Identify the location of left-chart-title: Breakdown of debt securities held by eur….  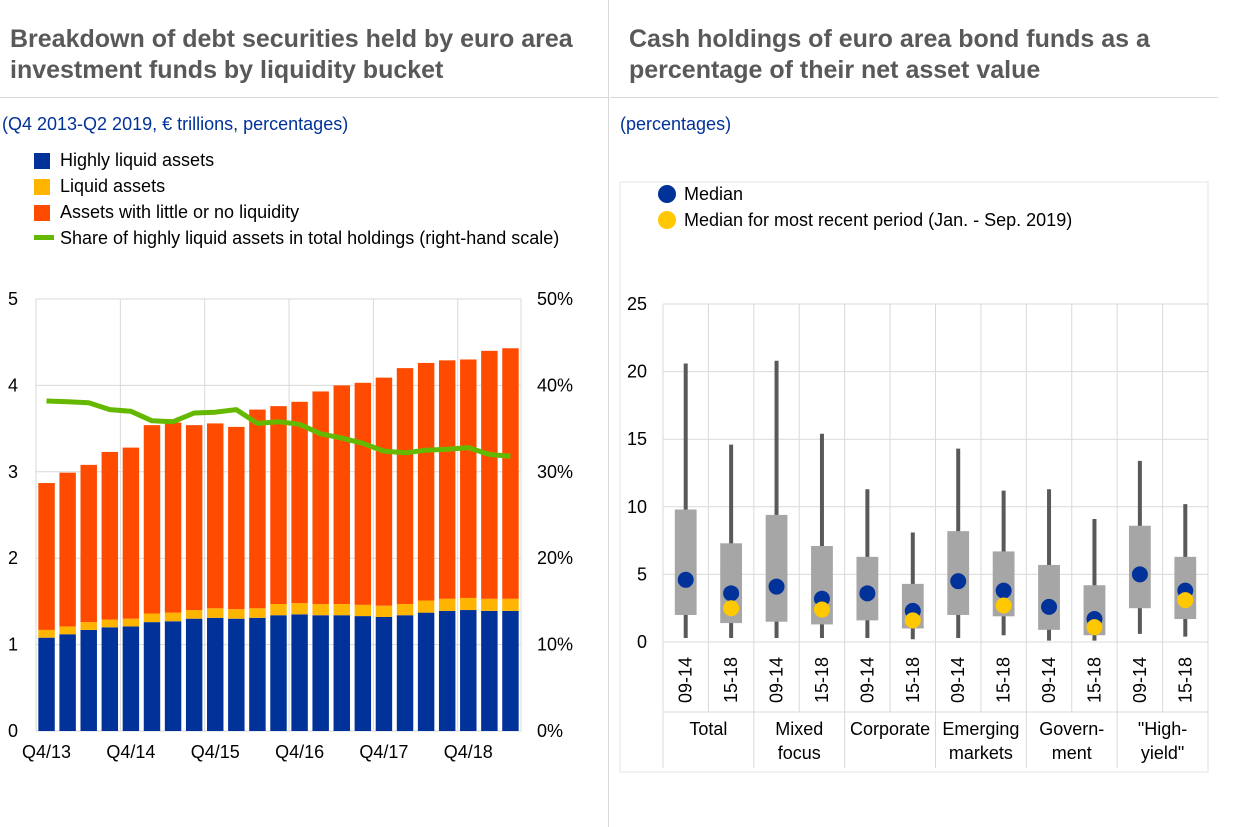
(291, 54).